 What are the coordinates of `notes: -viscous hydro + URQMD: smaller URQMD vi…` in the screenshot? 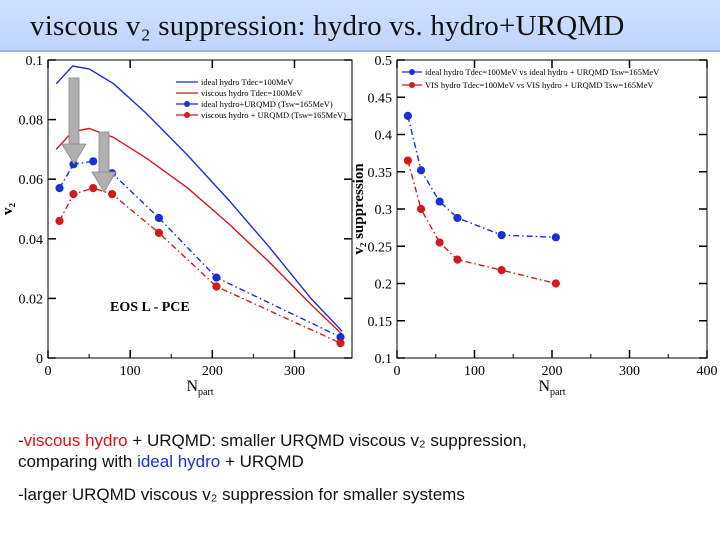 It's located at (363, 467).